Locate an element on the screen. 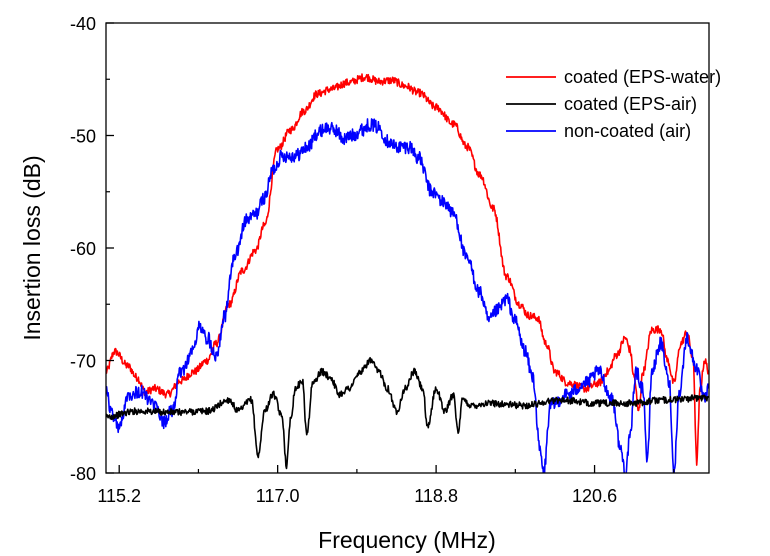 This screenshot has height=556, width=770. y-tick-label: -60 is located at coordinates (83, 249).